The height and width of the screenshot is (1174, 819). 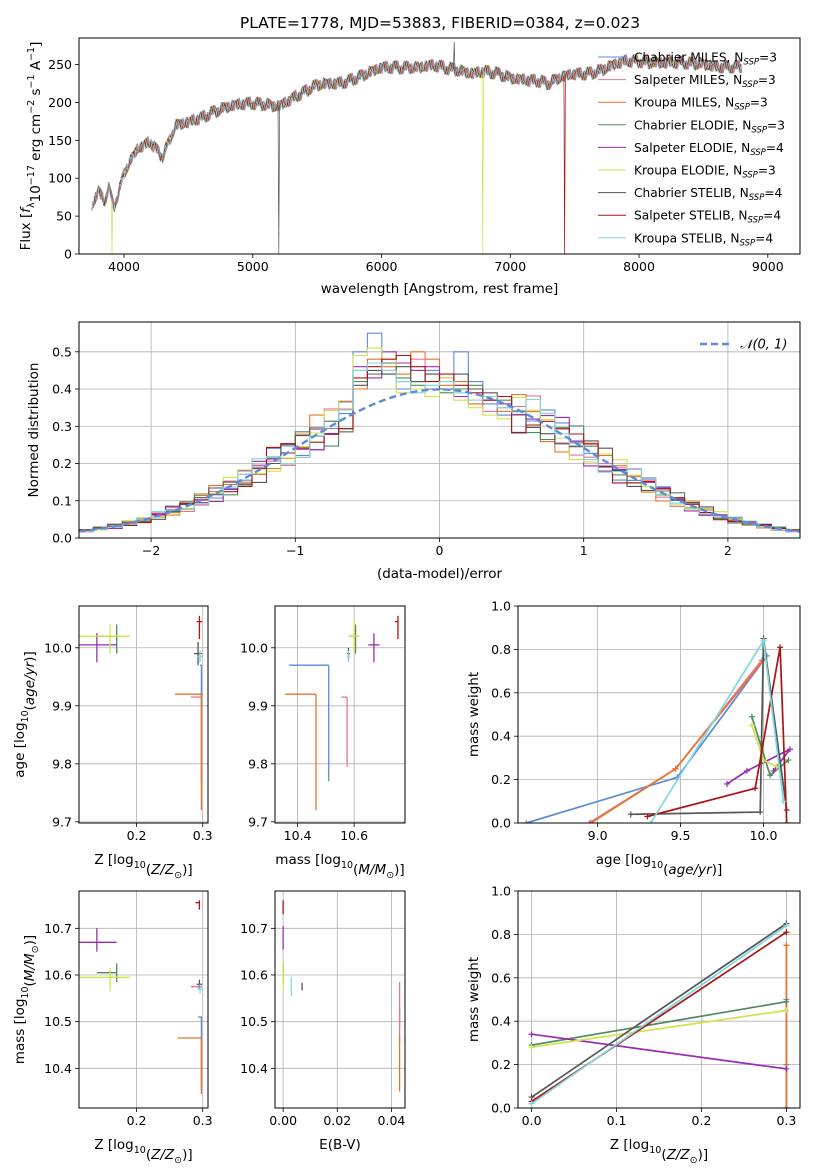 I want to click on age-vs-mass-axes-frame, so click(x=340, y=714).